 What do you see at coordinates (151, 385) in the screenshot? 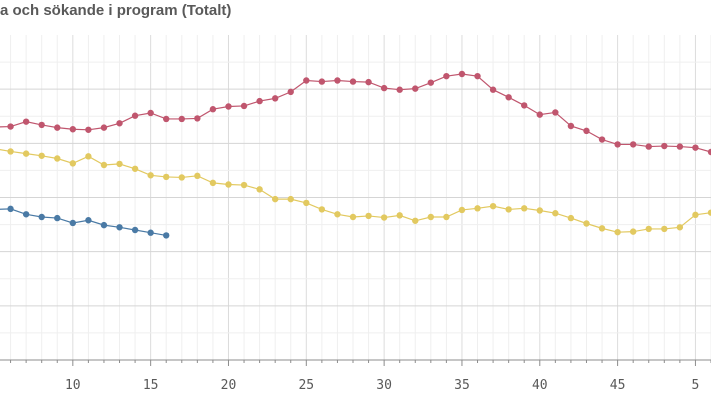
I see `x-tick-label: 15` at bounding box center [151, 385].